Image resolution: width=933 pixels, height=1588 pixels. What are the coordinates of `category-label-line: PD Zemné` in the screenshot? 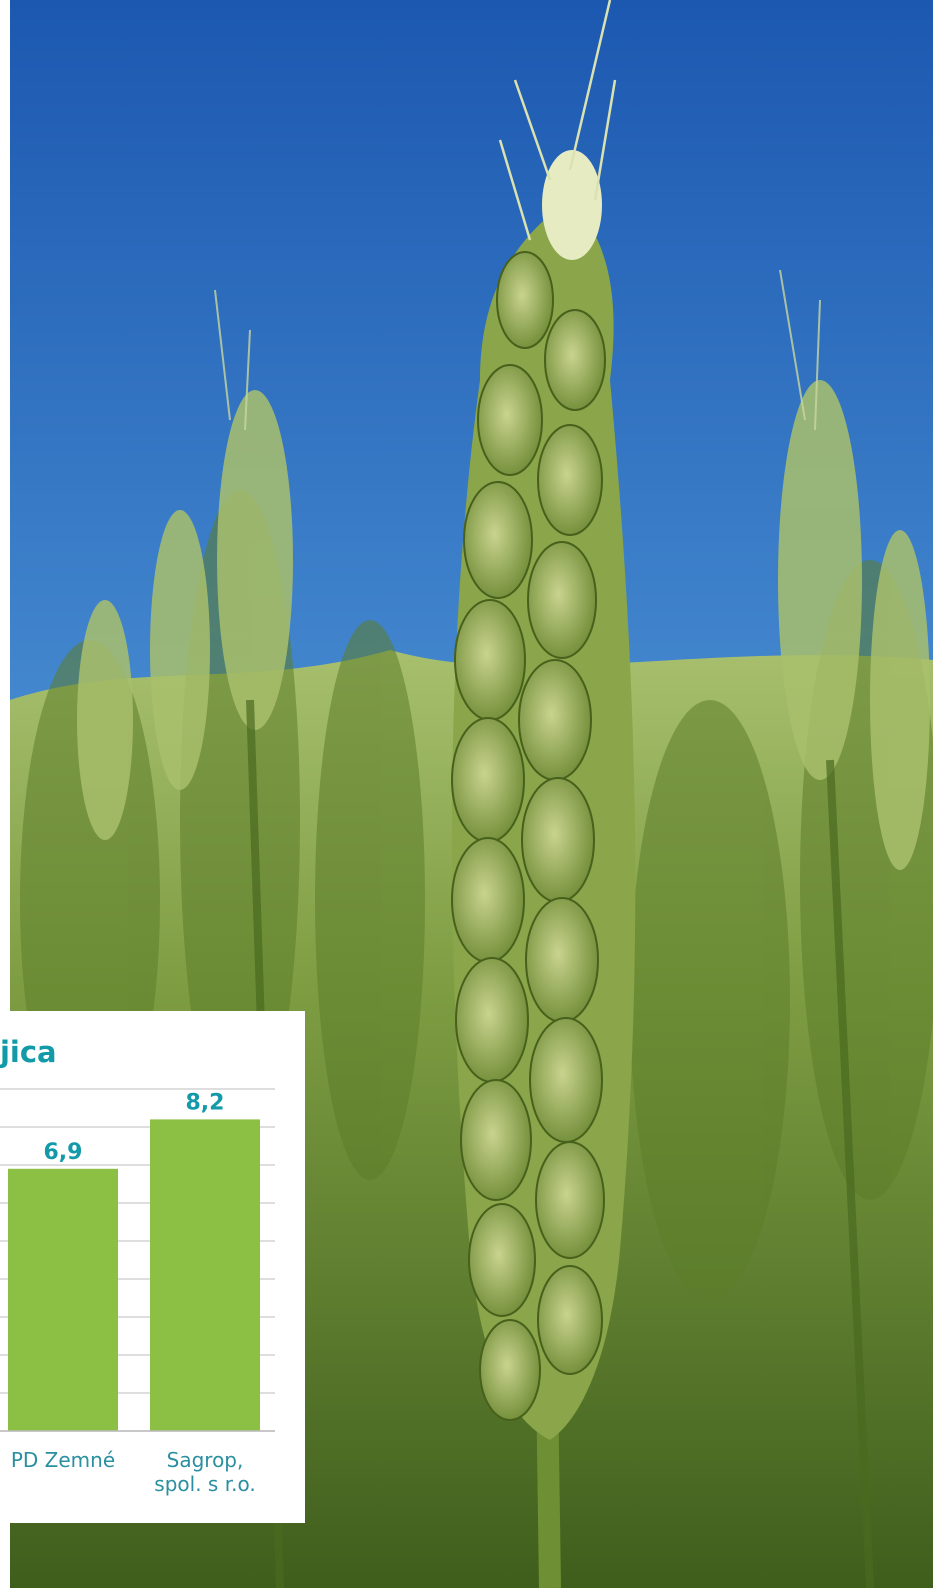 It's located at (63, 1460).